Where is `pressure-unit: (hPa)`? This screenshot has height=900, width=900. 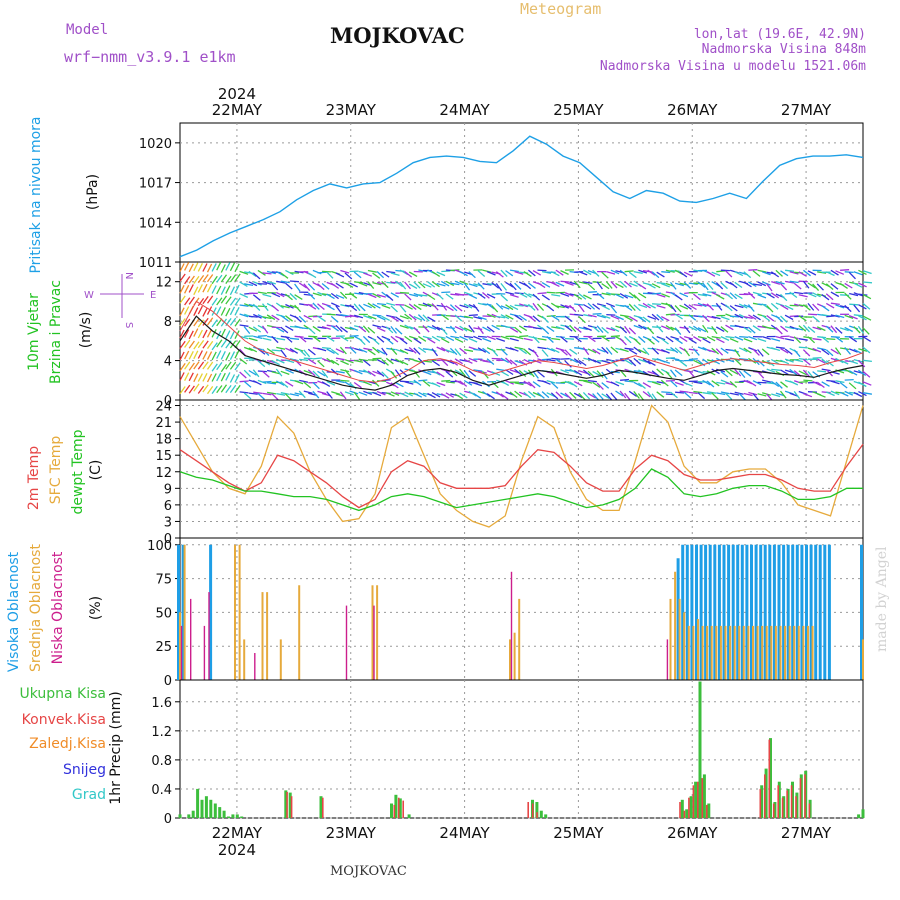
pressure-unit: (hPa) is located at coordinates (93, 192).